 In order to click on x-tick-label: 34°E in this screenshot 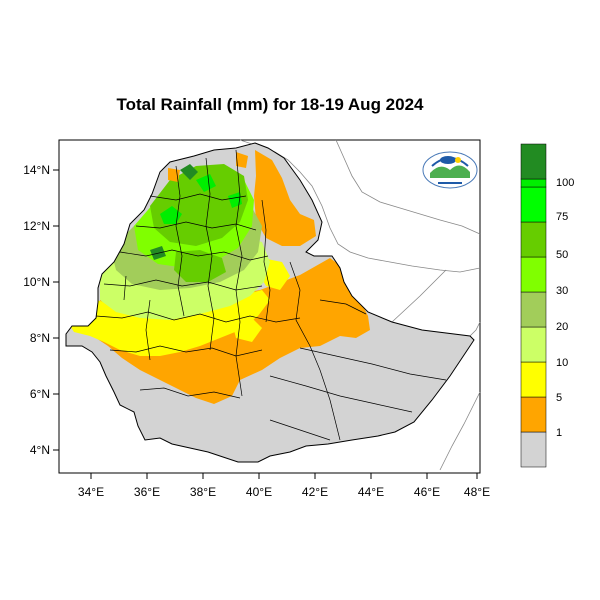, I will do `click(91, 492)`.